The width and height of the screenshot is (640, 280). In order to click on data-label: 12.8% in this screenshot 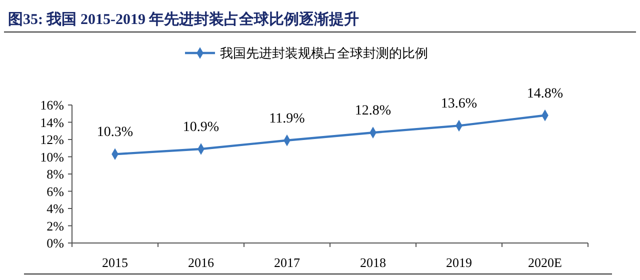, I will do `click(373, 111)`.